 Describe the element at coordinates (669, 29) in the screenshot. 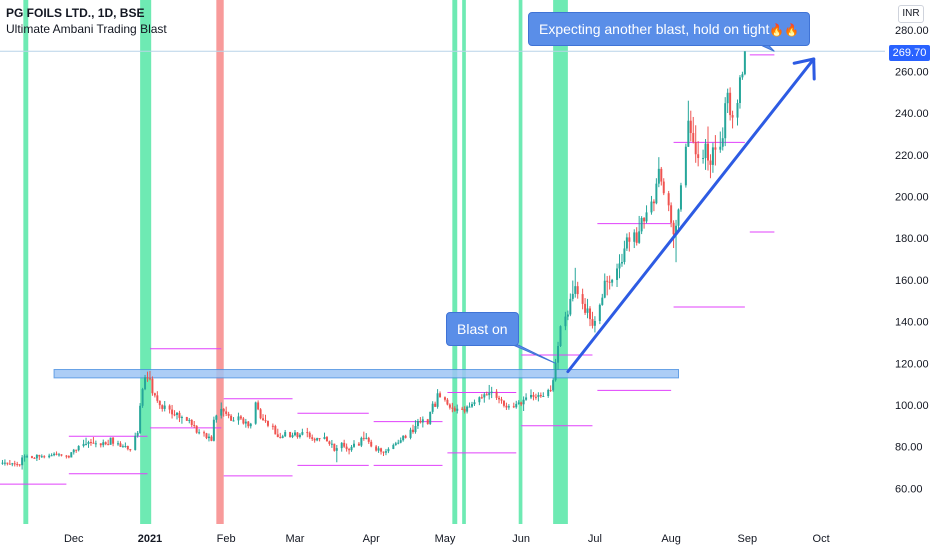

I see `callout-expecting-blast: Expecting another blast, hold on tight🔥🔥` at that location.